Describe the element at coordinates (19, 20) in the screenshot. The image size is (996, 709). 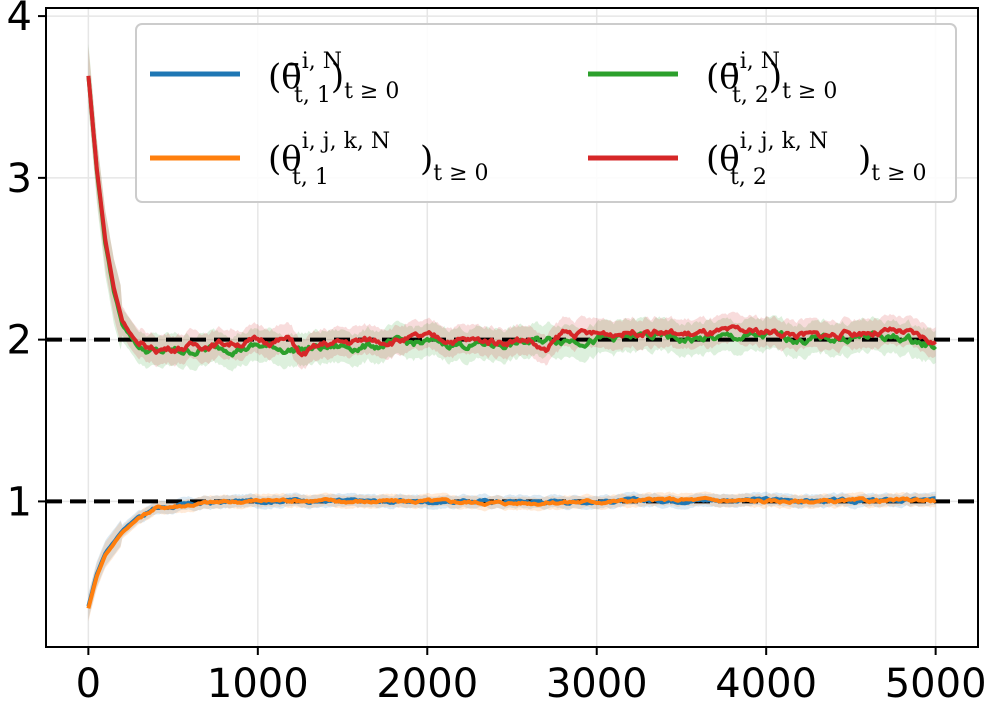
I see `y-tick-label-3: 4` at that location.